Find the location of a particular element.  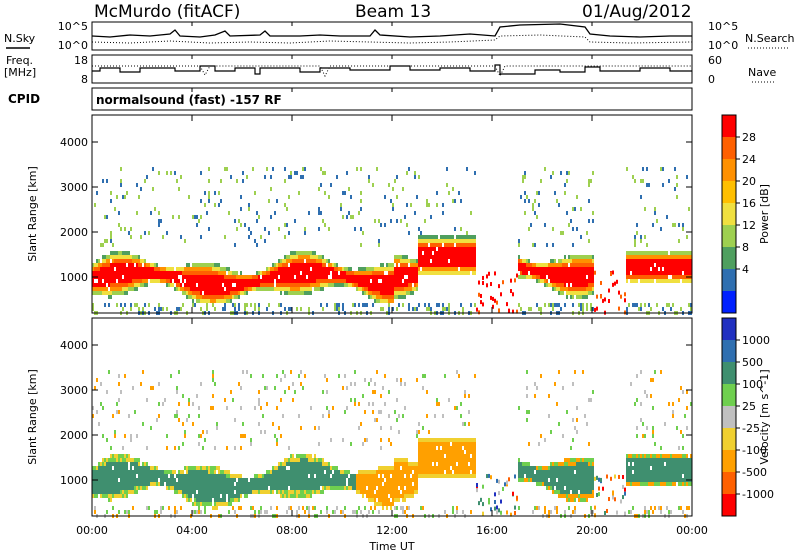

freq-left-tick-bottom: 8 is located at coordinates (84, 79).